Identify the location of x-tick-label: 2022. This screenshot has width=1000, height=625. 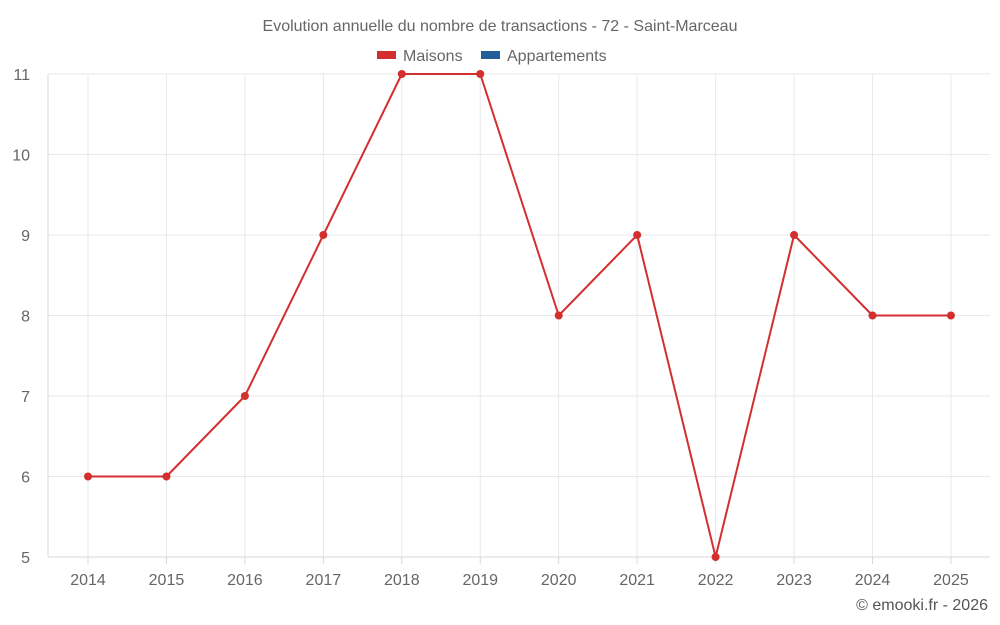
(716, 580).